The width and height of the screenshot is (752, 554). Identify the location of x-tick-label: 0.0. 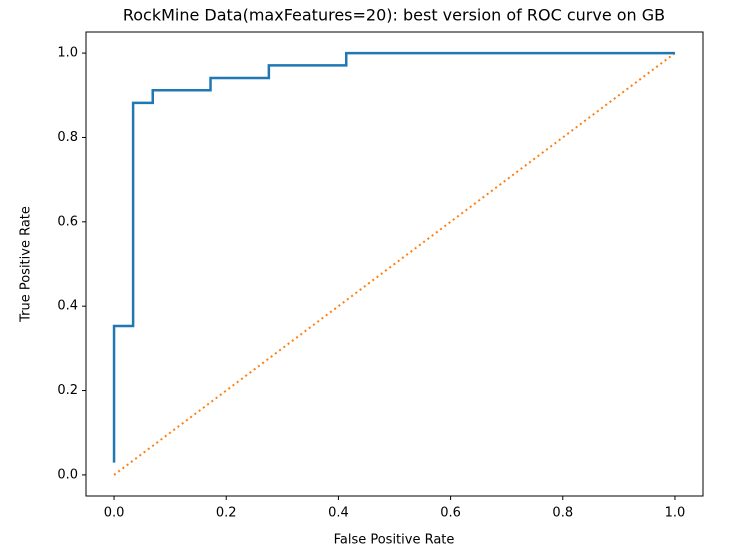
(114, 513).